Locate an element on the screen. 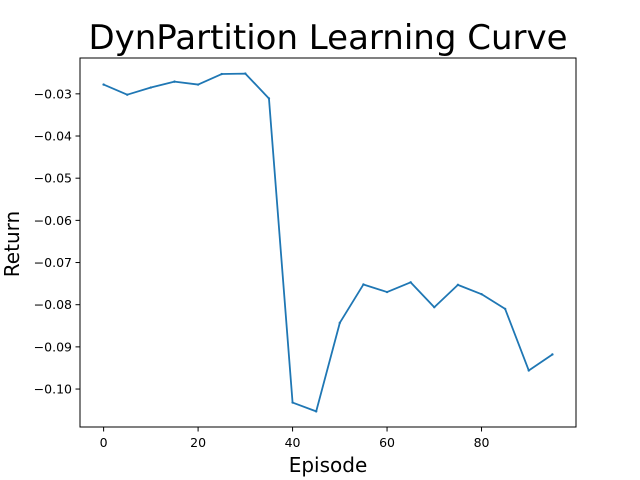 The image size is (640, 480). x-tick-label: 20 is located at coordinates (198, 442).